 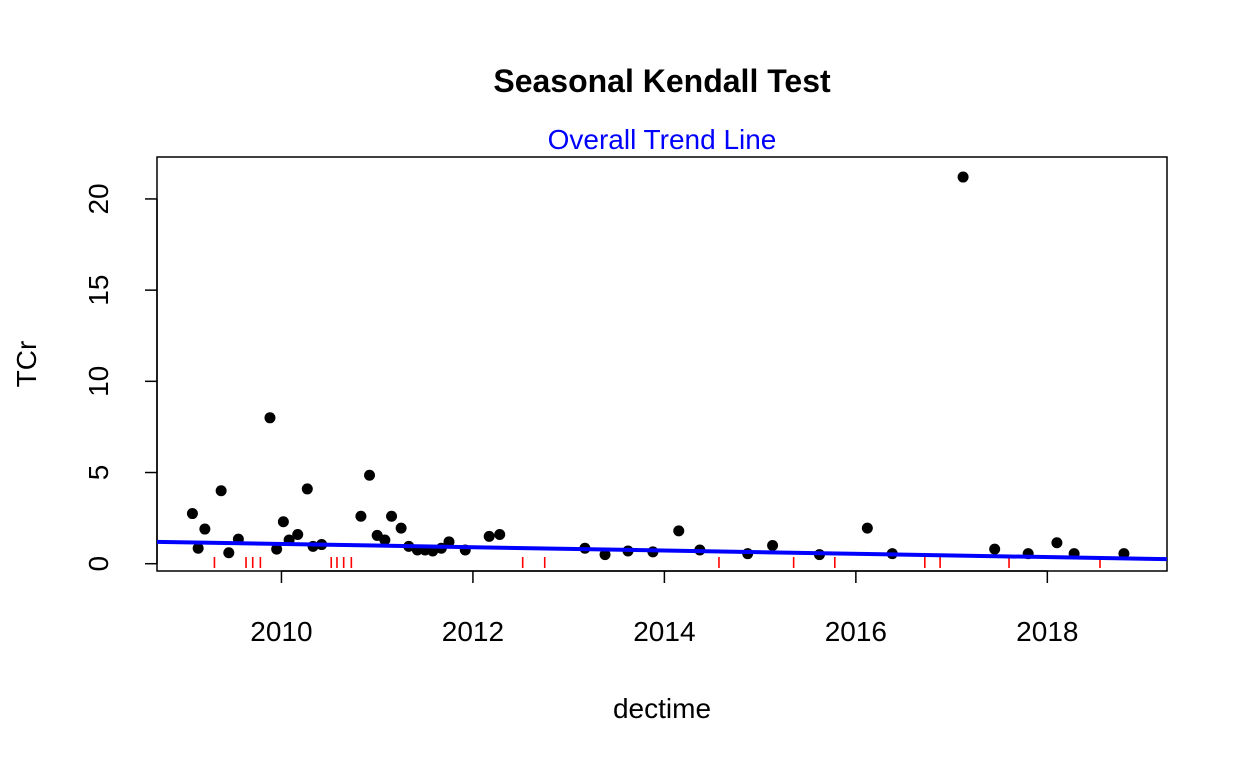 I want to click on x-tick-label: 2010, so click(x=281, y=631).